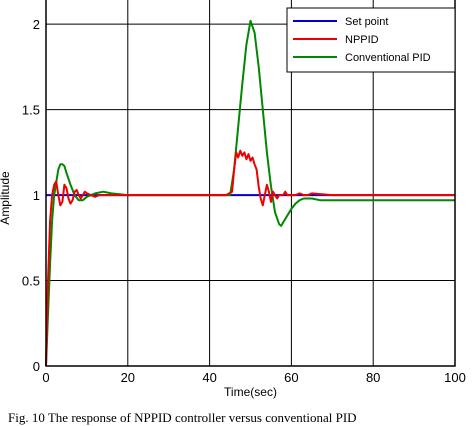 The width and height of the screenshot is (474, 426). Describe the element at coordinates (128, 377) in the screenshot. I see `x-tick-label: 20` at that location.